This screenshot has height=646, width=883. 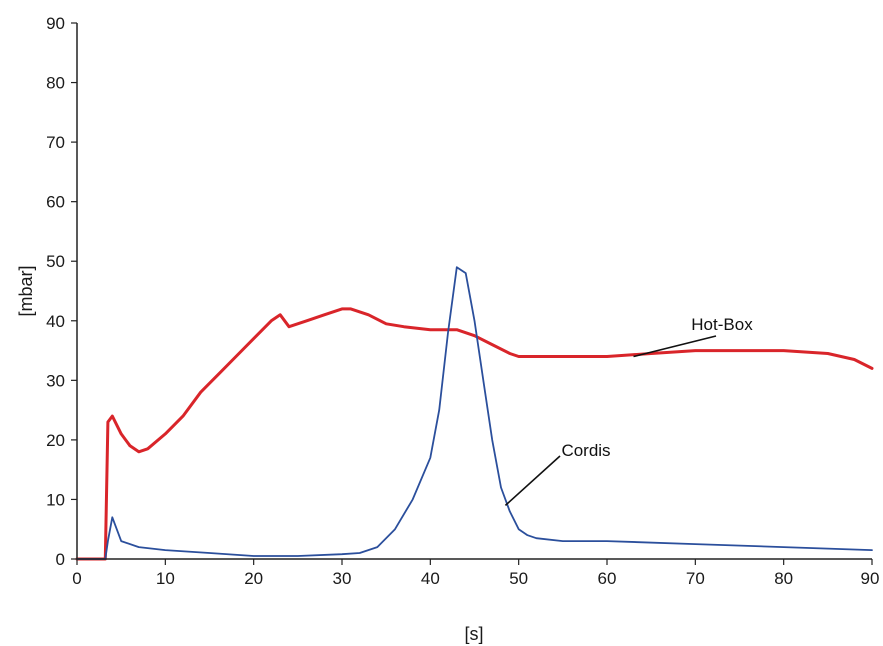 I want to click on y-tick-label: 20, so click(x=55, y=440).